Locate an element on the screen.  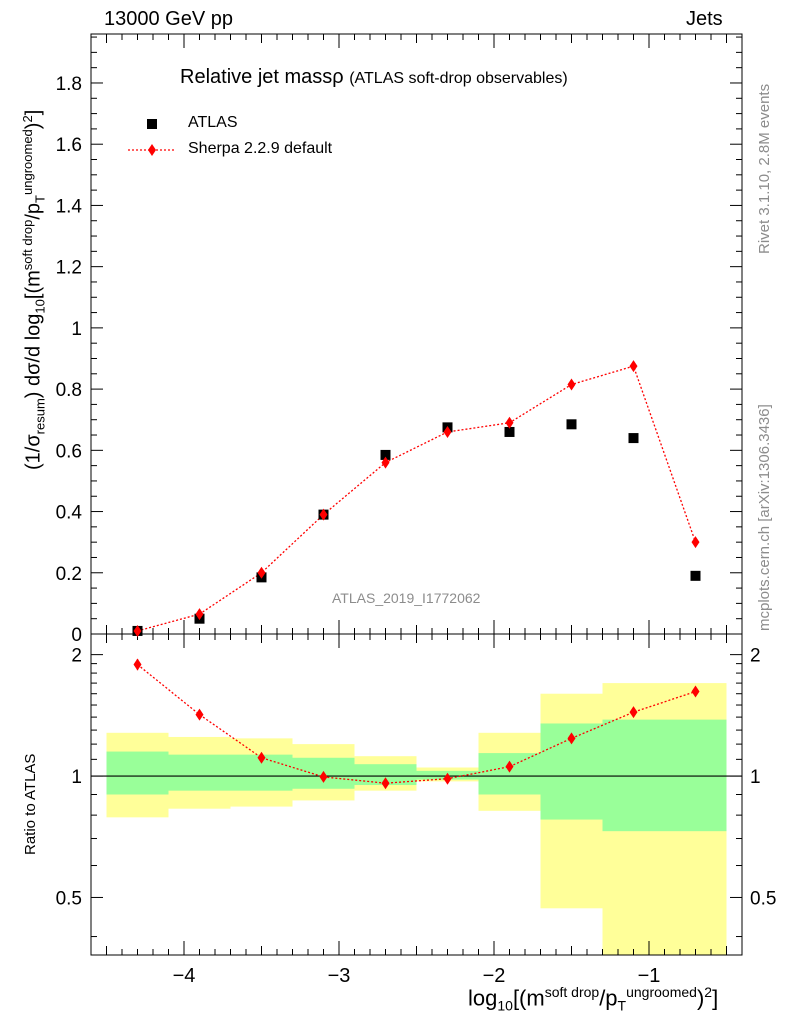
process-label: Jets is located at coordinates (704, 19).